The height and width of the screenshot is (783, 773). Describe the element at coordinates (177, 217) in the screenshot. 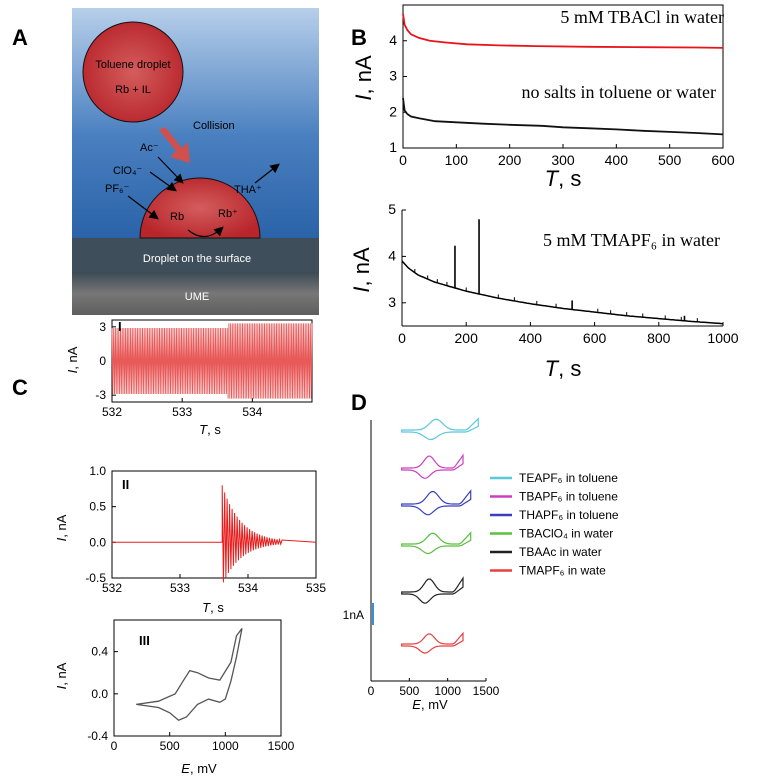

I see `rb-label: Rb` at that location.